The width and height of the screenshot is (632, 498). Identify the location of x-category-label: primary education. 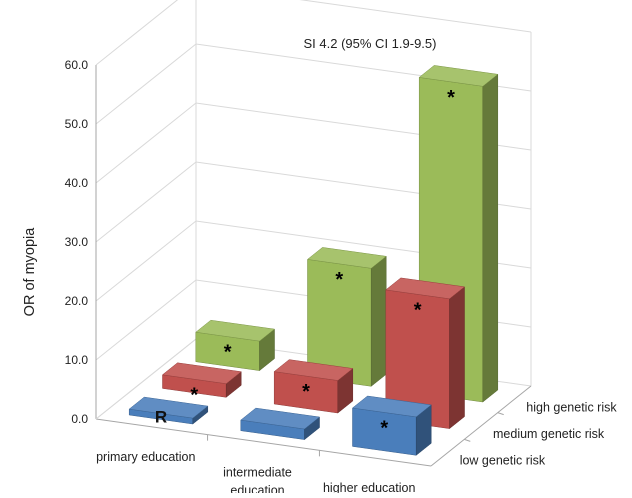
(145, 457).